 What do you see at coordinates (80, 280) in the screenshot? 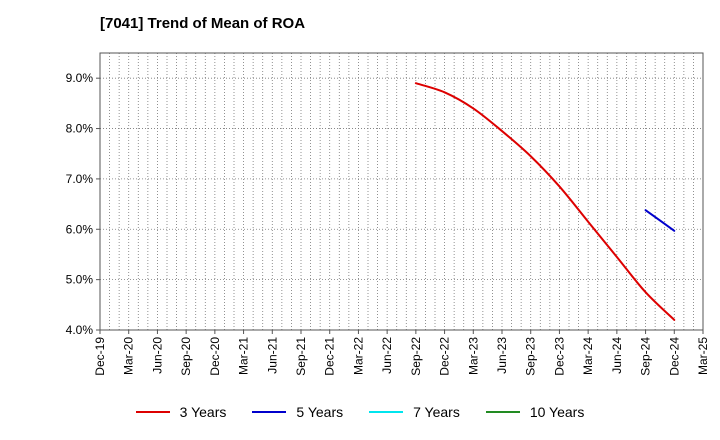
I see `y-tick-label: 5.0%` at bounding box center [80, 280].